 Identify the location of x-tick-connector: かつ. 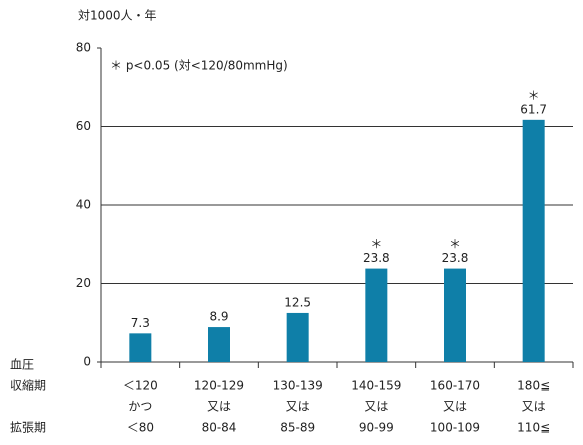
(140, 407).